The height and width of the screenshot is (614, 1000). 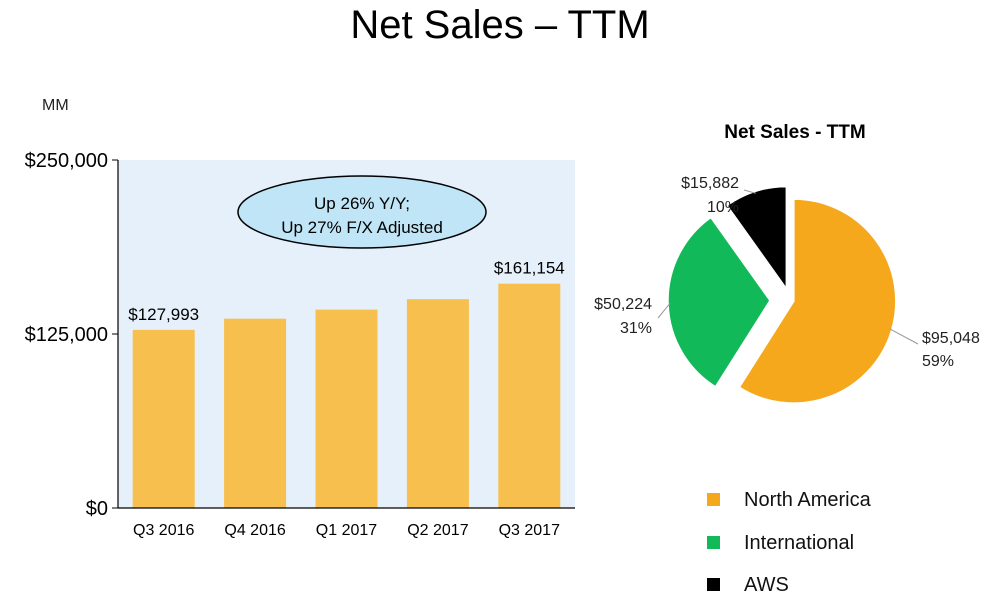 I want to click on y-tick-label: $0, so click(x=97, y=509).